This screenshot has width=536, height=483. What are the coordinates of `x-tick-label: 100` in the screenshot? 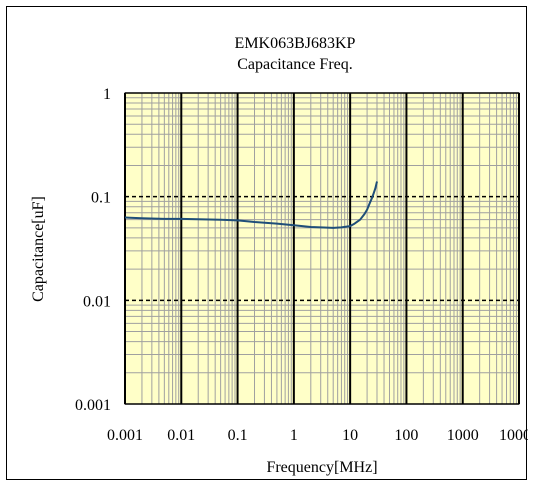 It's located at (406, 435).